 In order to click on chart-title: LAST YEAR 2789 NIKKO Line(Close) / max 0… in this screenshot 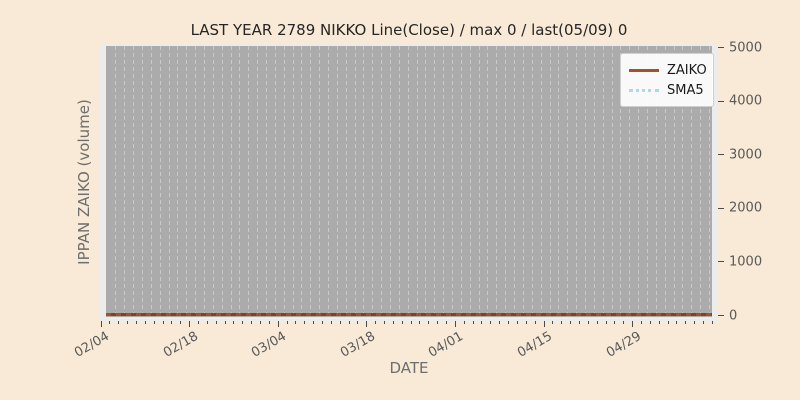, I will do `click(409, 30)`.